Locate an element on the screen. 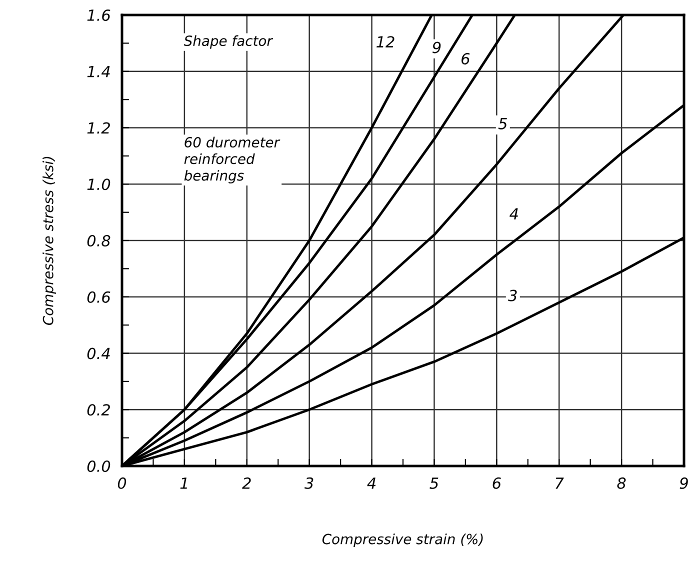 The image size is (698, 561). annotation: 9 is located at coordinates (436, 48).